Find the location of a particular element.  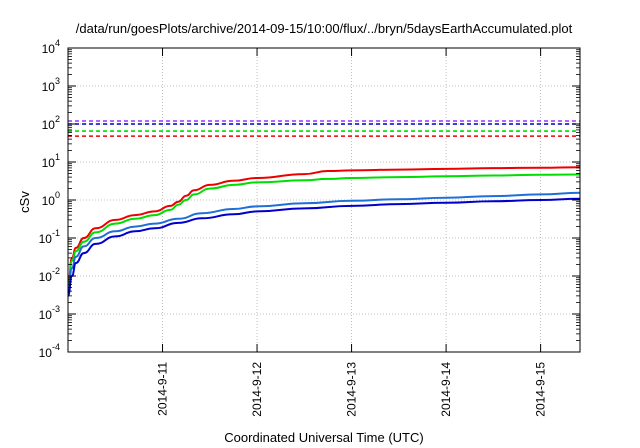

y-tick-label: 10⁻² is located at coordinates (49, 275).